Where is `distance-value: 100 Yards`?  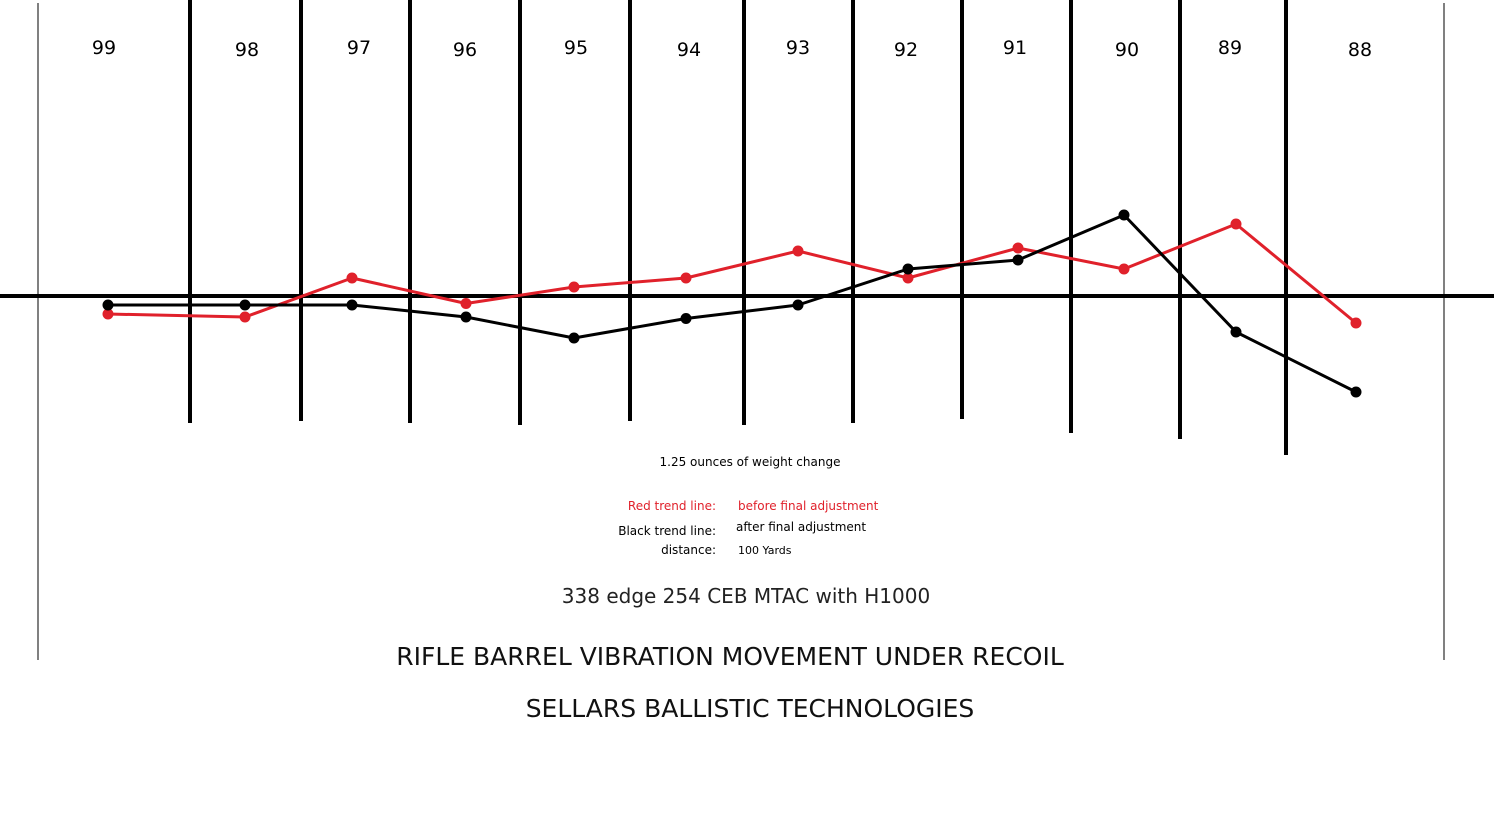 distance-value: 100 Yards is located at coordinates (765, 550).